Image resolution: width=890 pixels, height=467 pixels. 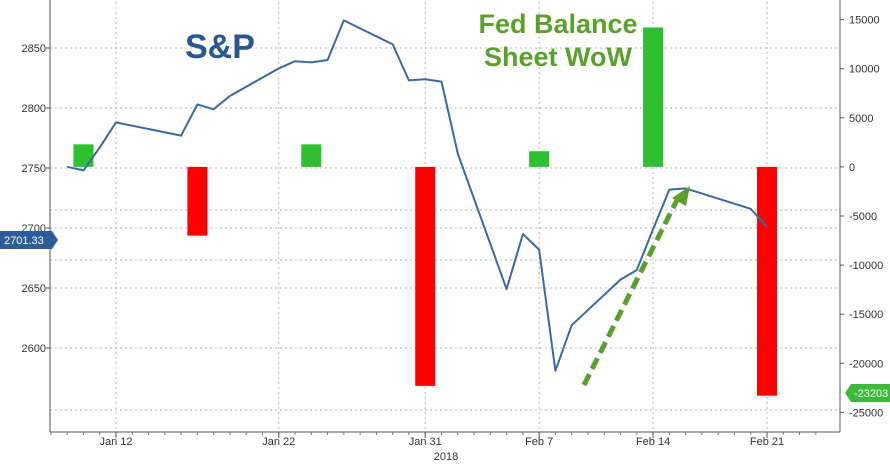 I want to click on right-tick-label: 5000, so click(x=861, y=119).